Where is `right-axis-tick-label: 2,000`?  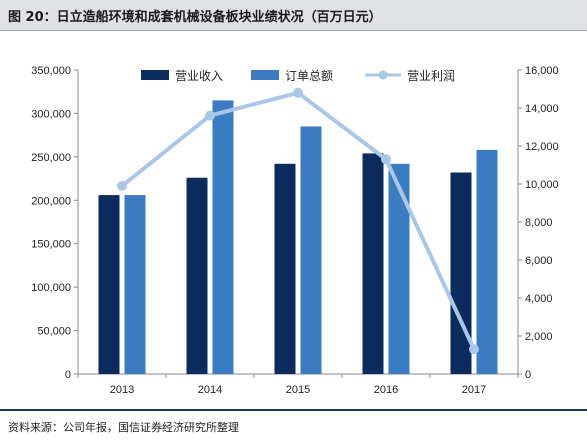 right-axis-tick-label: 2,000 is located at coordinates (539, 337).